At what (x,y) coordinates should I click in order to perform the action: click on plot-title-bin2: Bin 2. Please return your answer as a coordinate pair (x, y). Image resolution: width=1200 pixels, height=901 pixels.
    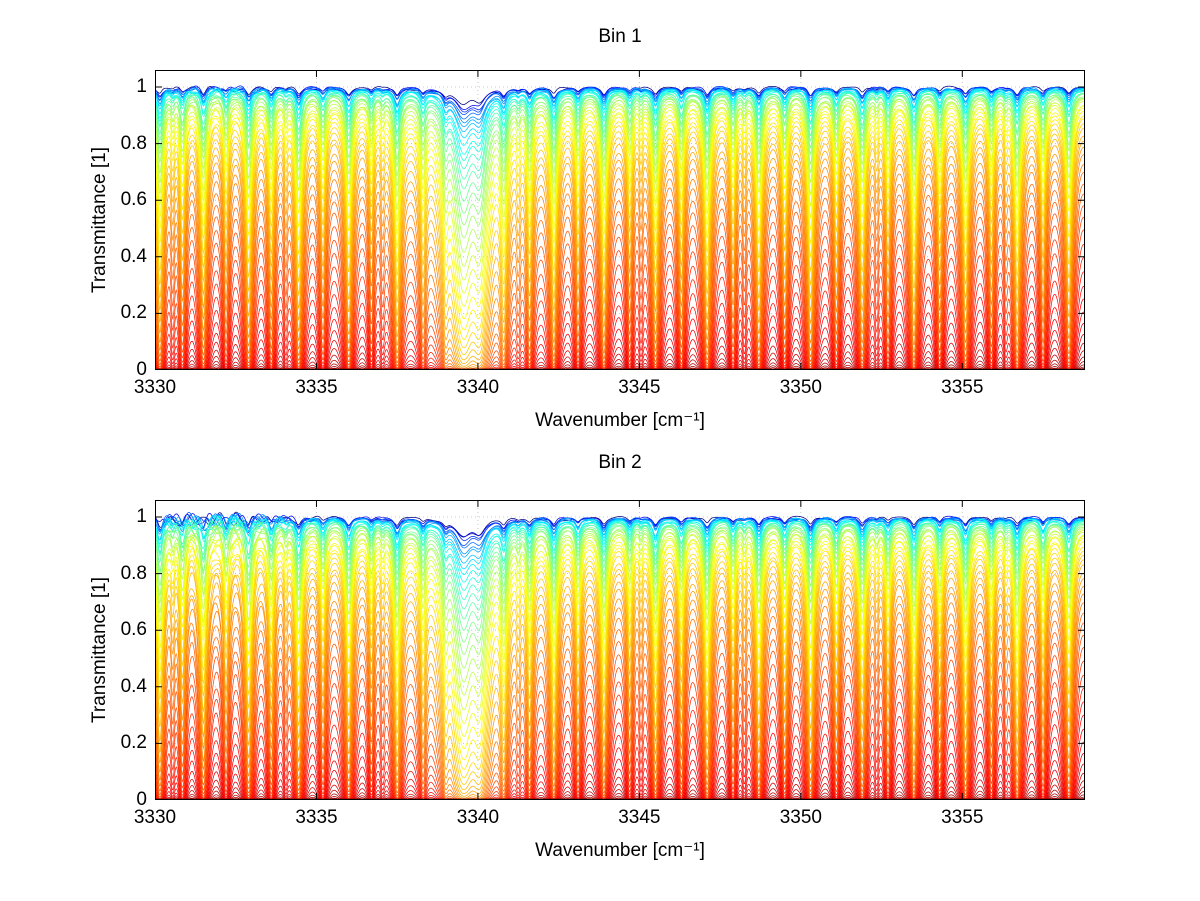
    Looking at the image, I should click on (620, 462).